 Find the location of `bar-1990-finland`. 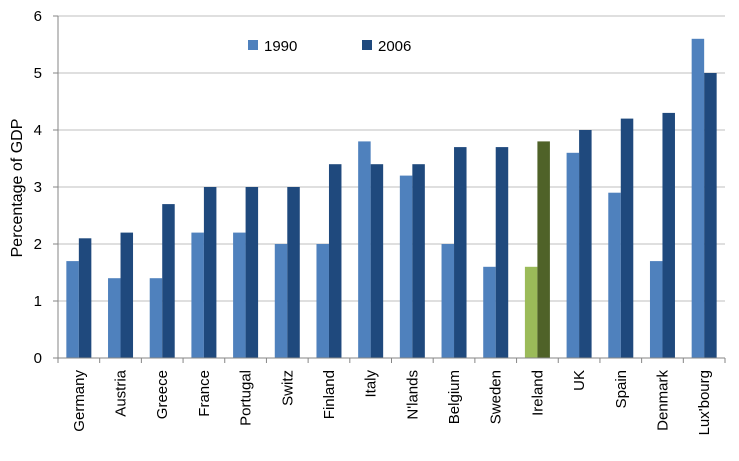

bar-1990-finland is located at coordinates (322, 301).